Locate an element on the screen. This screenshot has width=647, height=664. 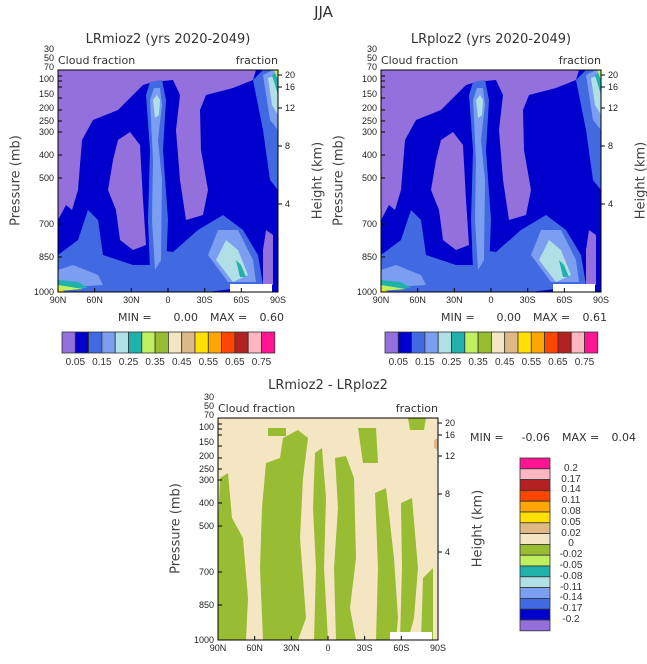
panel2-y-right-tick-label: 16 is located at coordinates (613, 87).